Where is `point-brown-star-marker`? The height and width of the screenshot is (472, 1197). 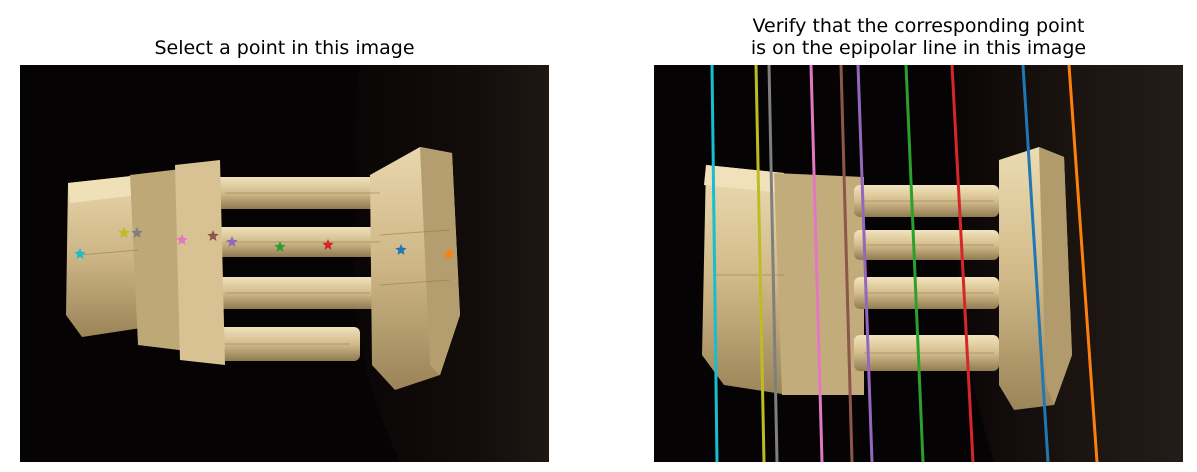
point-brown-star-marker is located at coordinates (213, 235).